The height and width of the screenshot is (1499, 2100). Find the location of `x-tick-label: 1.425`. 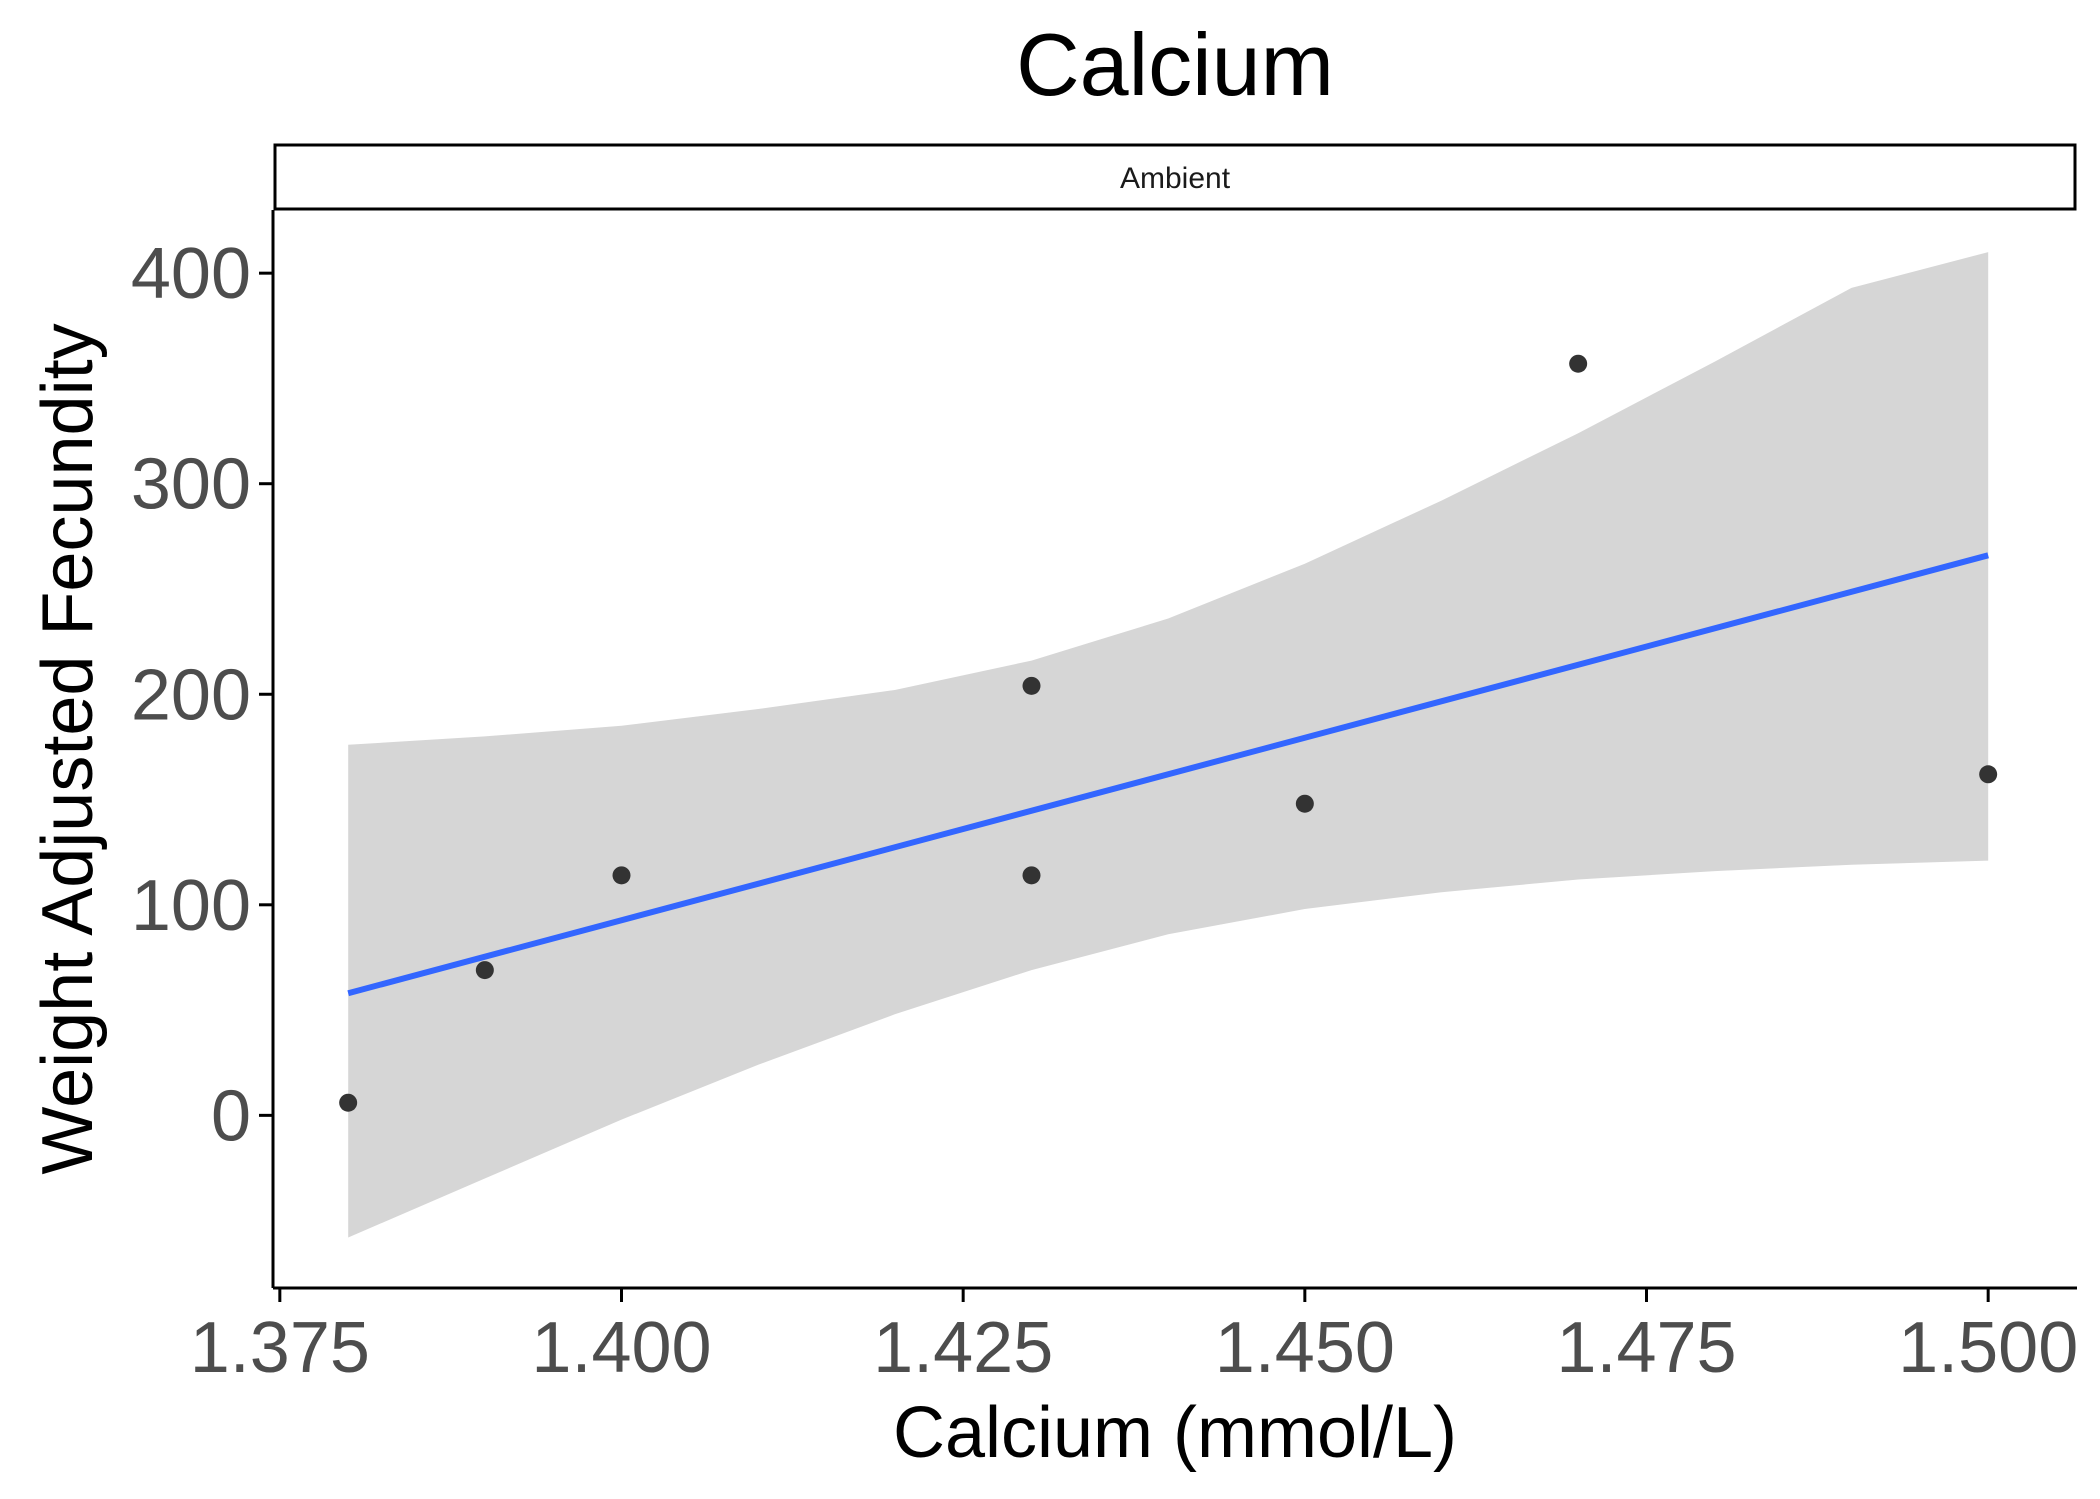

x-tick-label: 1.425 is located at coordinates (963, 1348).